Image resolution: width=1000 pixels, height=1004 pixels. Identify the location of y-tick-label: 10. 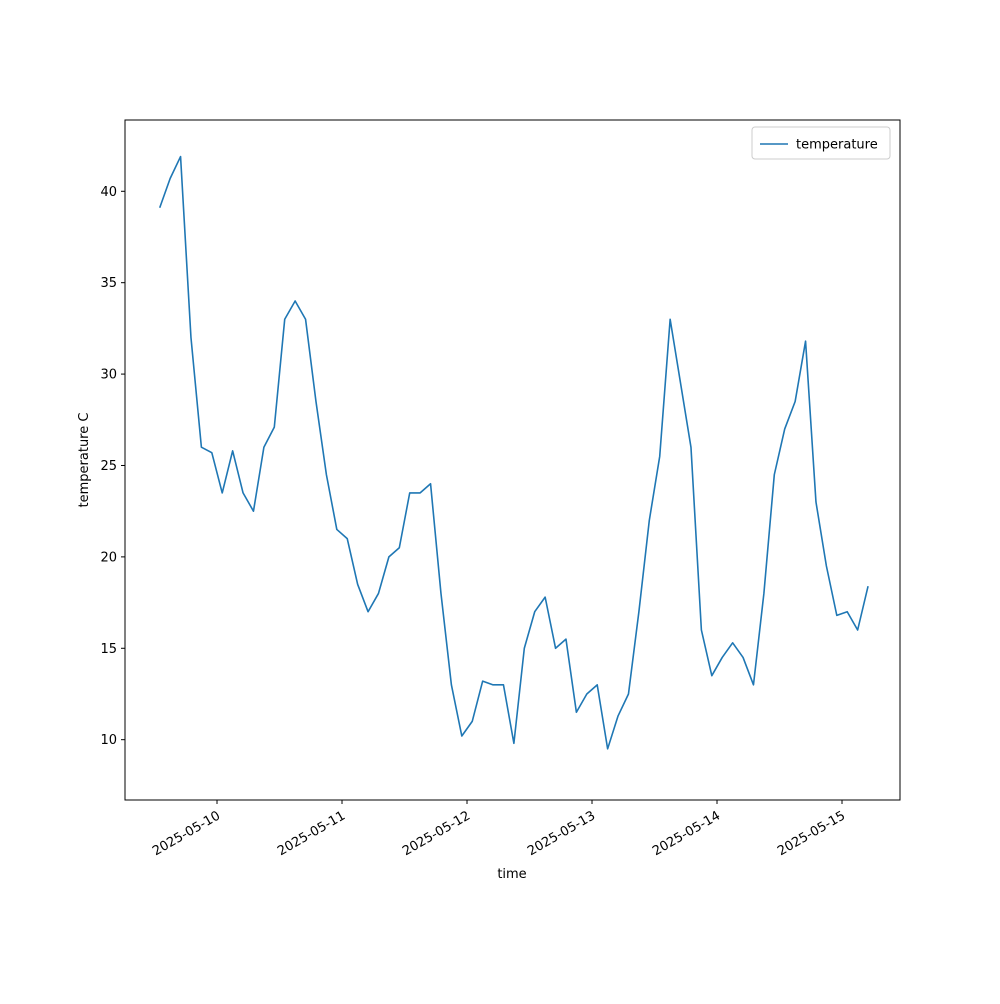
(108, 740).